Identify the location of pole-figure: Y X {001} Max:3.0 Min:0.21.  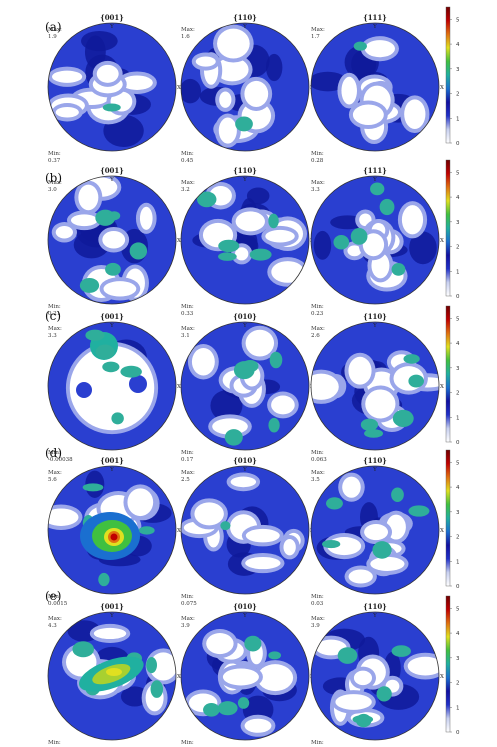
(114, 241).